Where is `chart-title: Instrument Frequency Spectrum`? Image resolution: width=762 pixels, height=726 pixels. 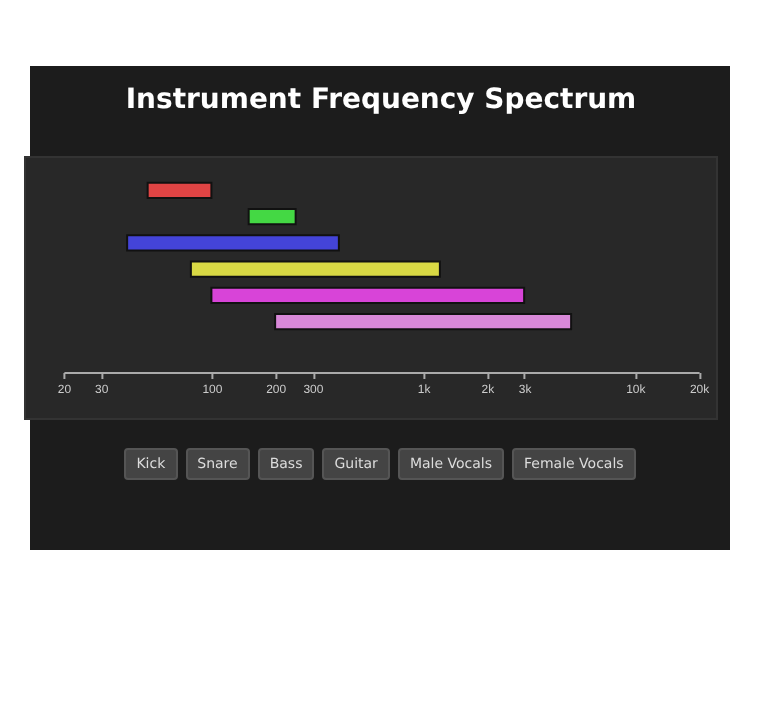
chart-title: Instrument Frequency Spectrum is located at coordinates (381, 100).